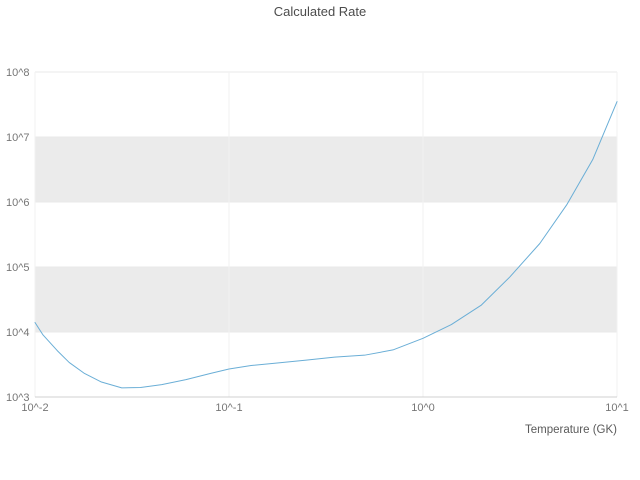 The image size is (640, 480). Describe the element at coordinates (617, 408) in the screenshot. I see `x-tick-label: 10^1` at that location.